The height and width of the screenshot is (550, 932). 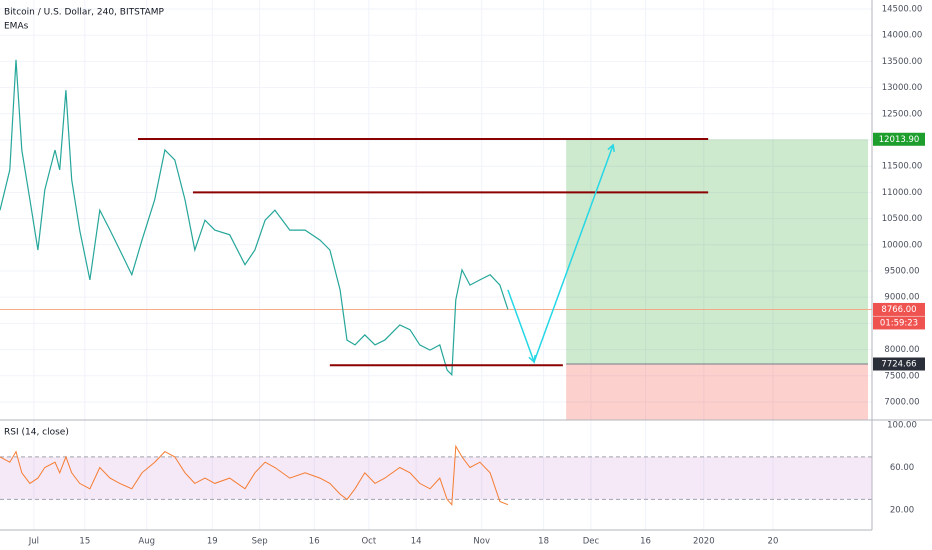 What do you see at coordinates (704, 542) in the screenshot?
I see `x-tick-label: 2020` at bounding box center [704, 542].